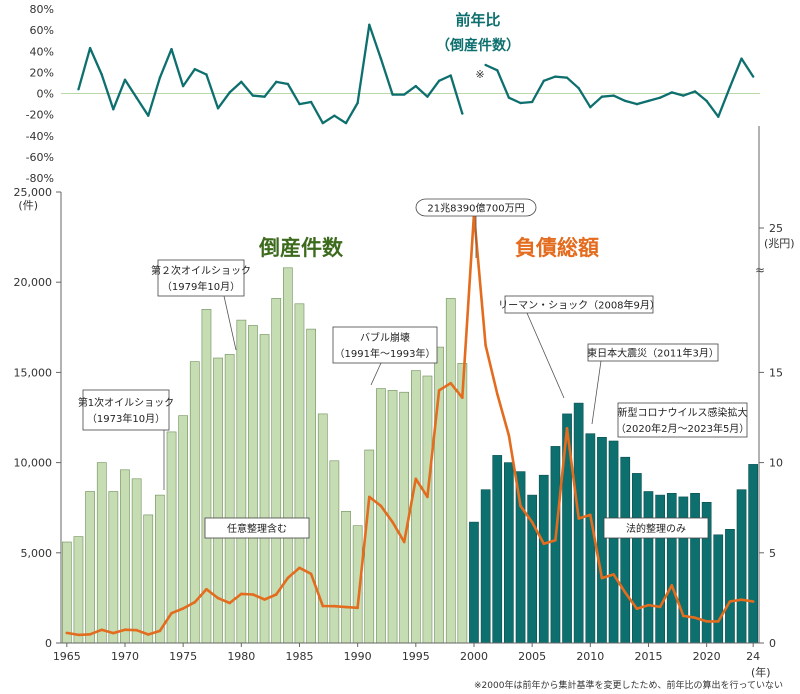  What do you see at coordinates (590, 656) in the screenshot?
I see `x-tick-label: 2010` at bounding box center [590, 656].